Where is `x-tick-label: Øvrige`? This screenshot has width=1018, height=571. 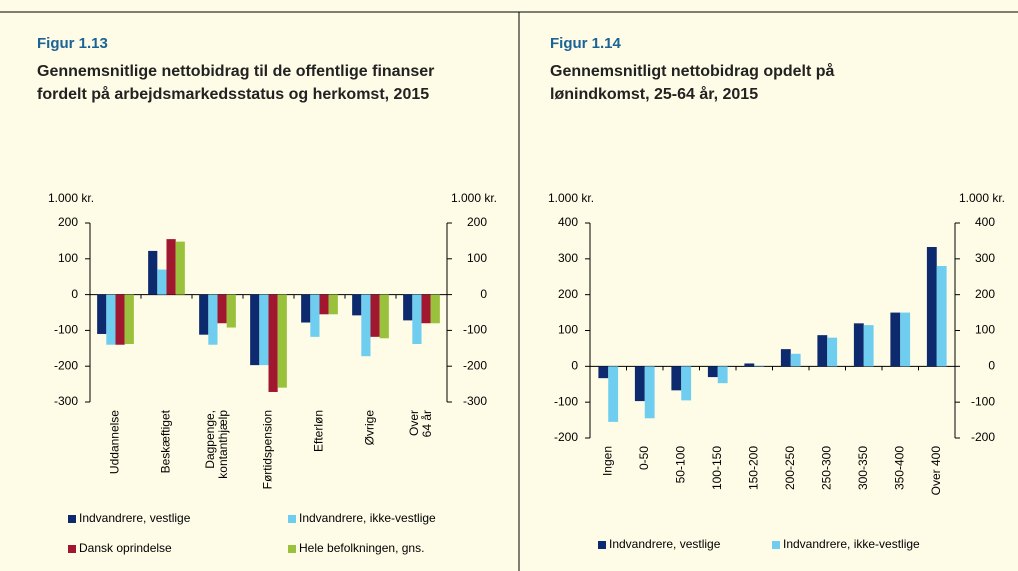 x-tick-label: Øvrige is located at coordinates (370, 428).